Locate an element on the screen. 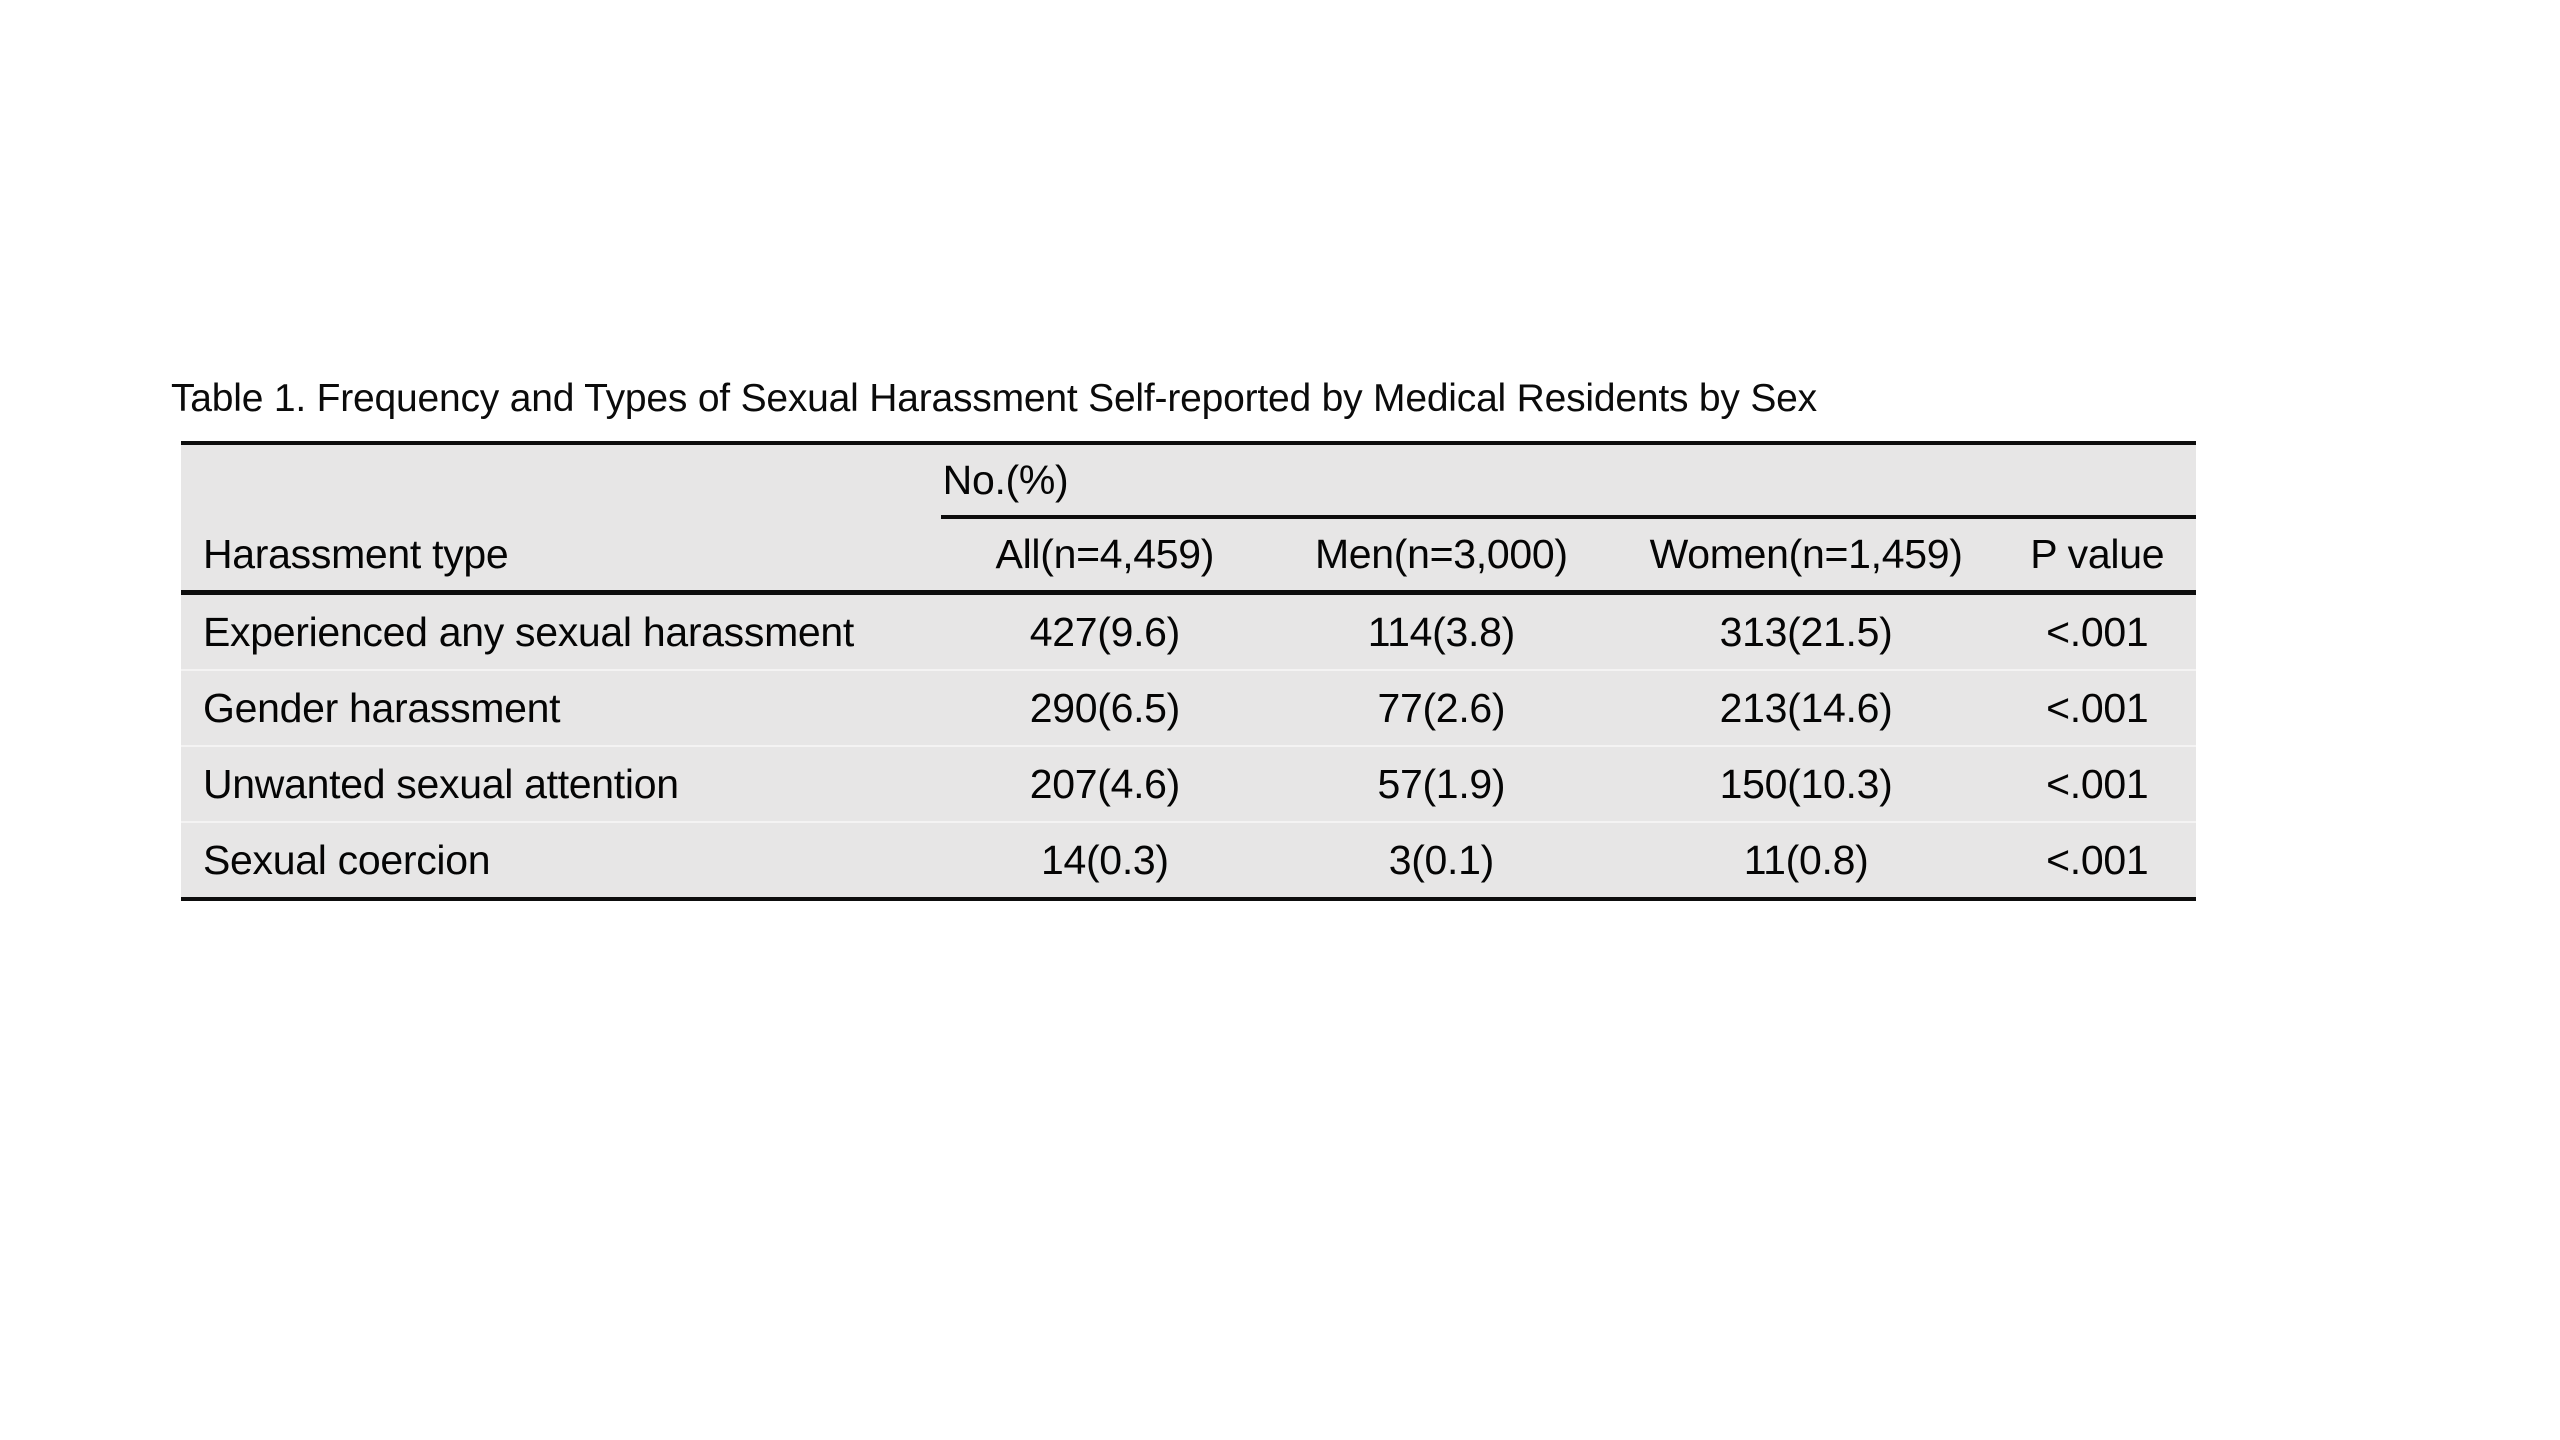 The height and width of the screenshot is (1440, 2560). header-p-value: P value is located at coordinates (2097, 554).